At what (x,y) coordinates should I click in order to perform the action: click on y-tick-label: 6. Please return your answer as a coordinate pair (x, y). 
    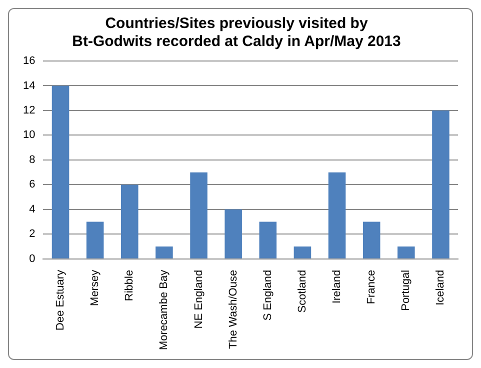
    Looking at the image, I should click on (32, 184).